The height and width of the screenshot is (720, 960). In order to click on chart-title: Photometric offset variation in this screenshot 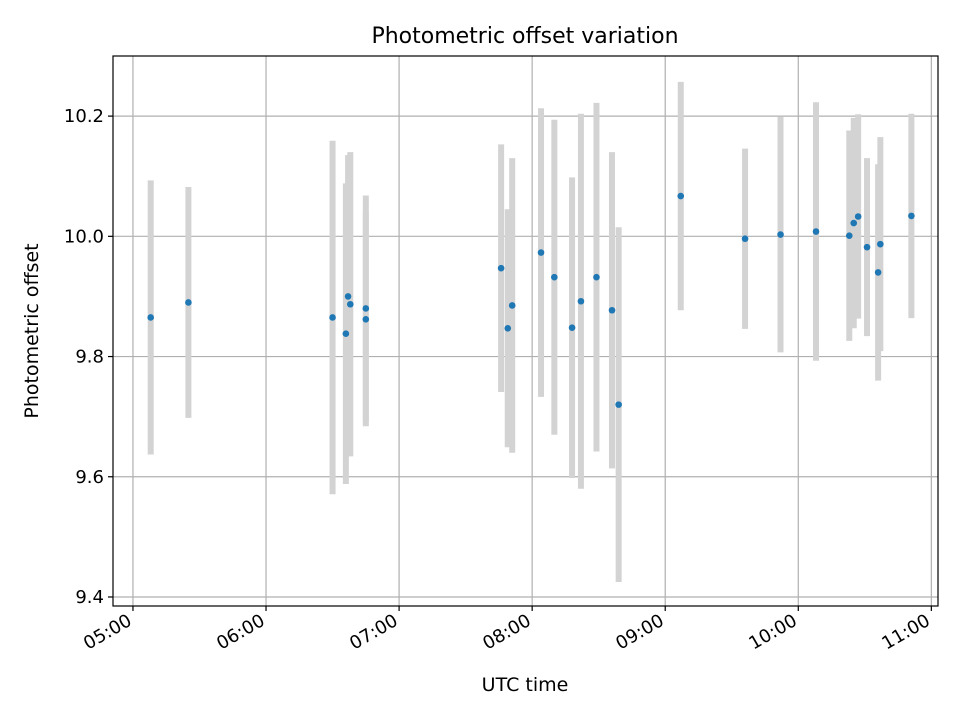, I will do `click(524, 36)`.